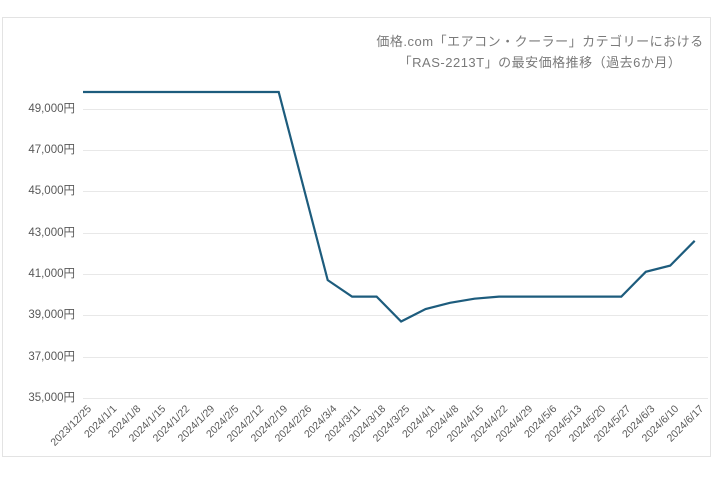 This screenshot has height=477, width=715. What do you see at coordinates (51, 232) in the screenshot?
I see `y-axis-label: 43,000円` at bounding box center [51, 232].